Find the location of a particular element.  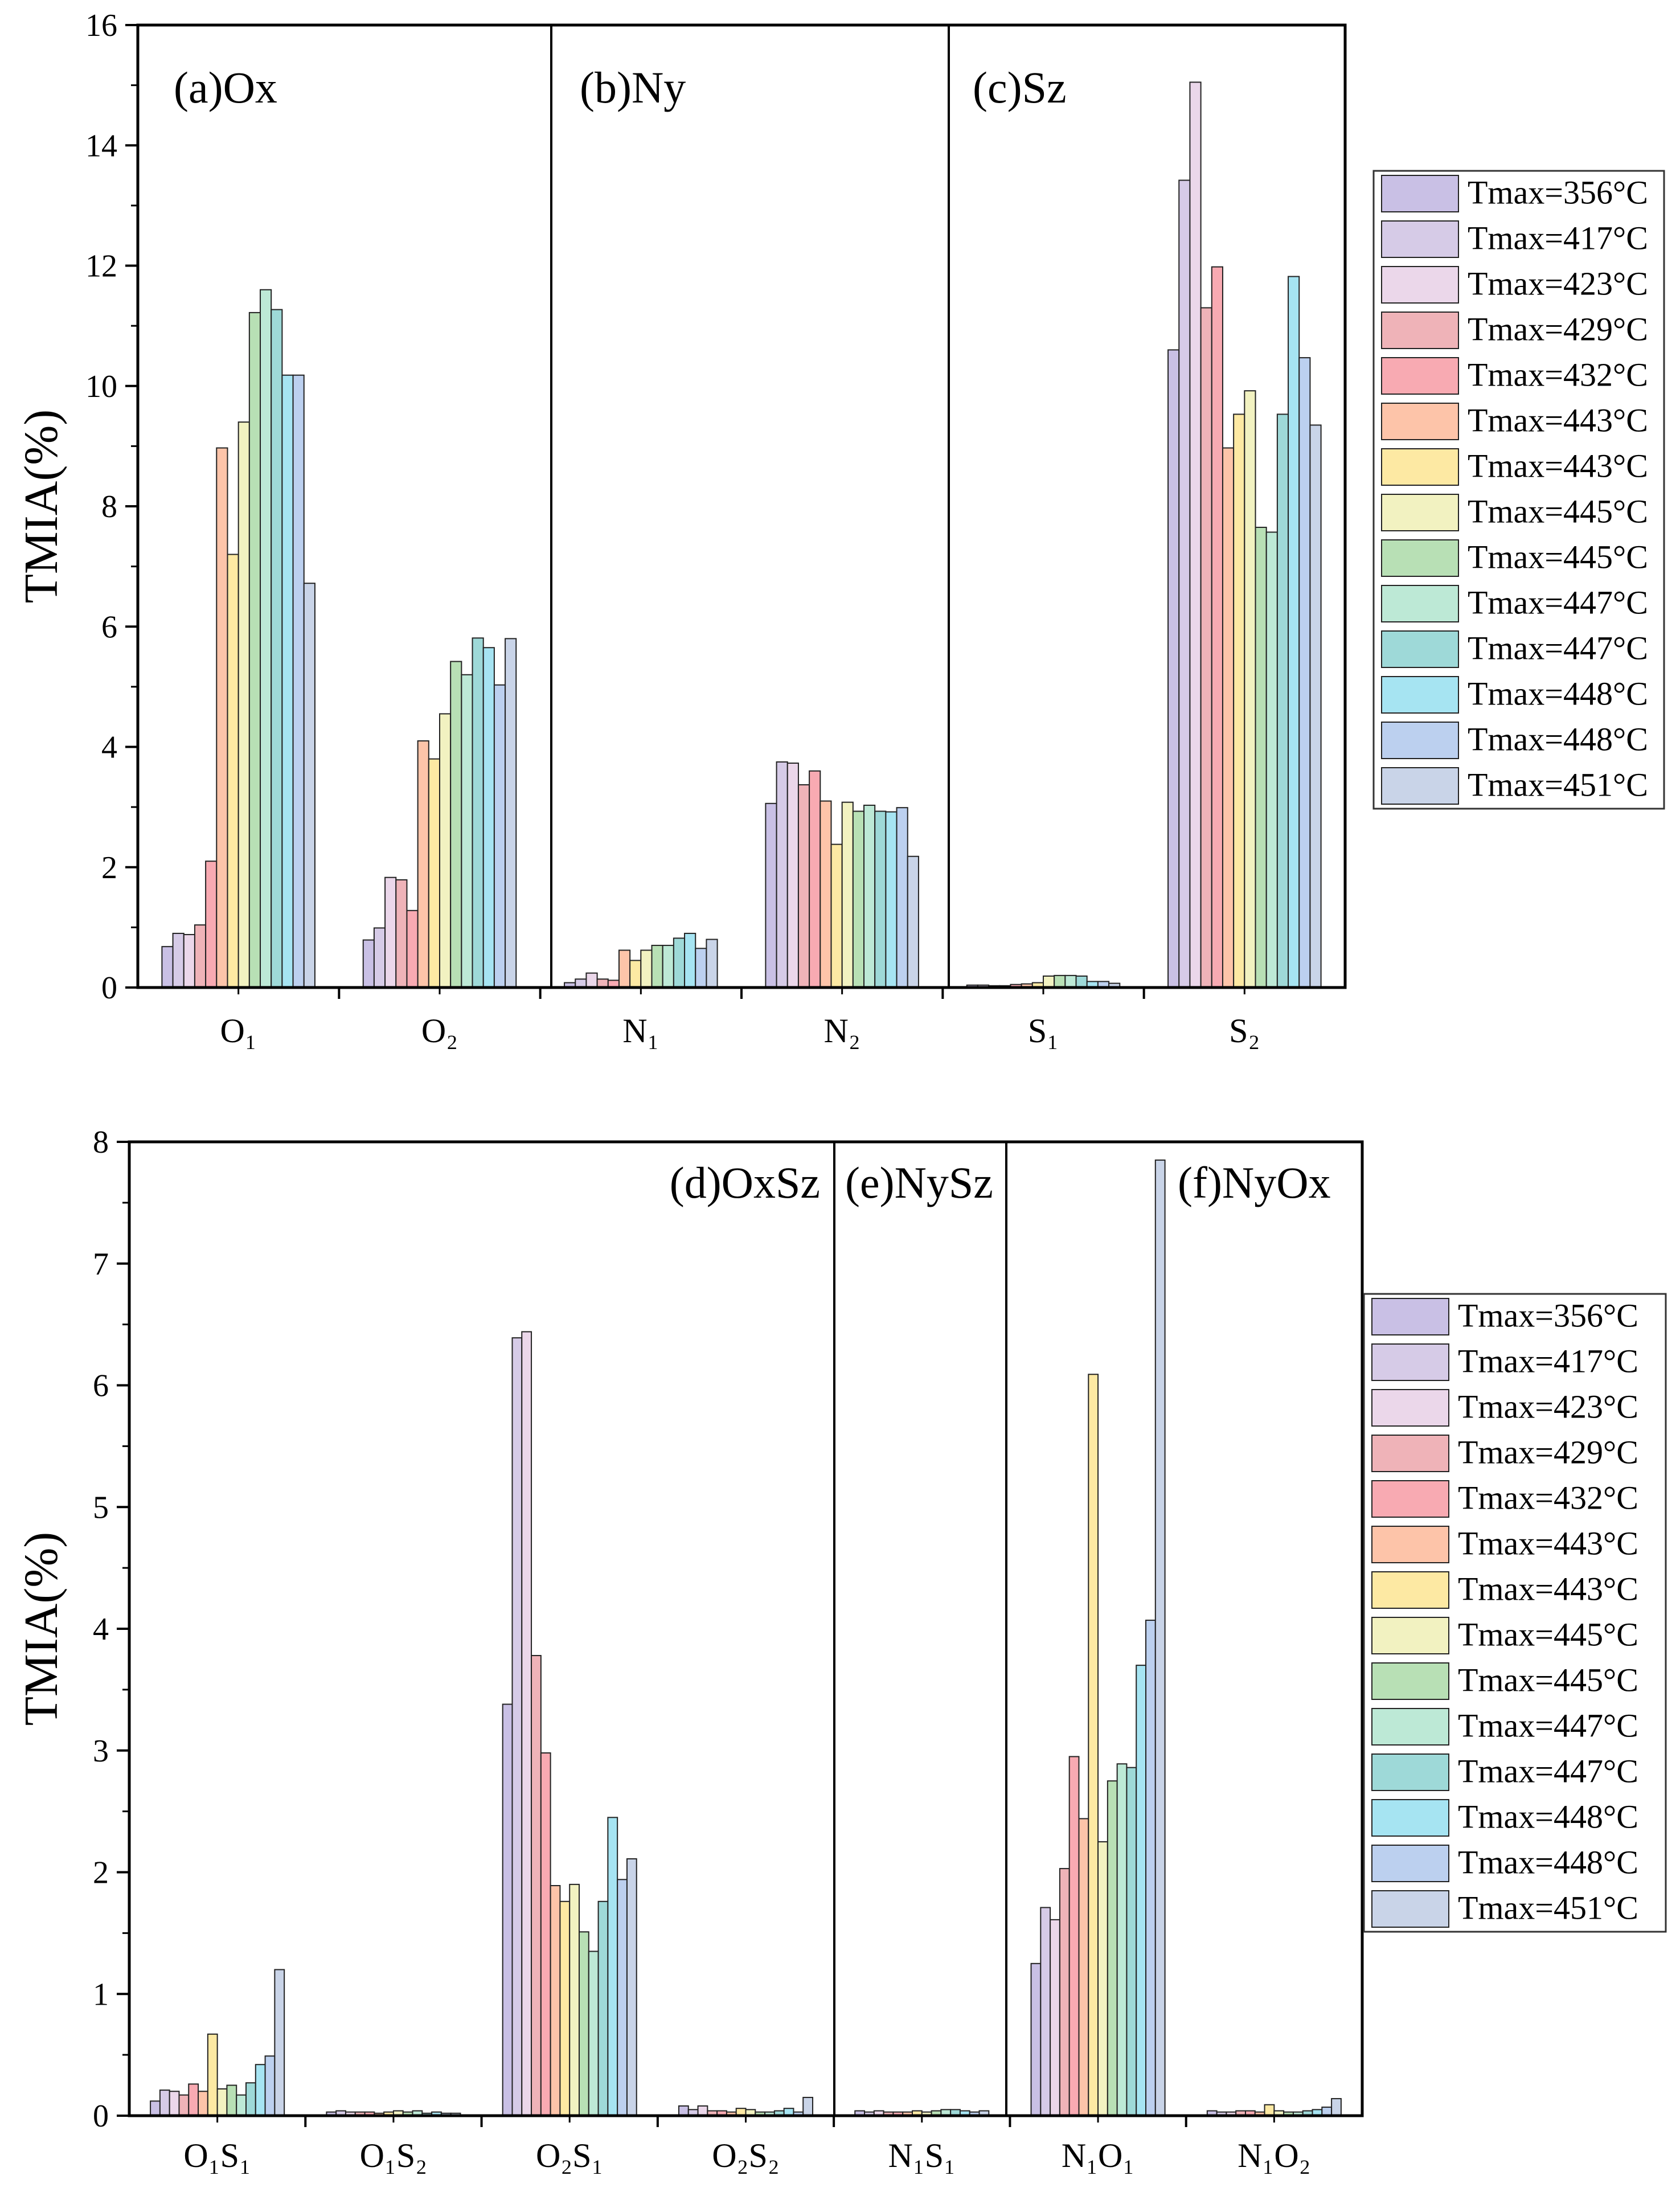

bar-N₁O₁-s11 is located at coordinates (1131, 1941).